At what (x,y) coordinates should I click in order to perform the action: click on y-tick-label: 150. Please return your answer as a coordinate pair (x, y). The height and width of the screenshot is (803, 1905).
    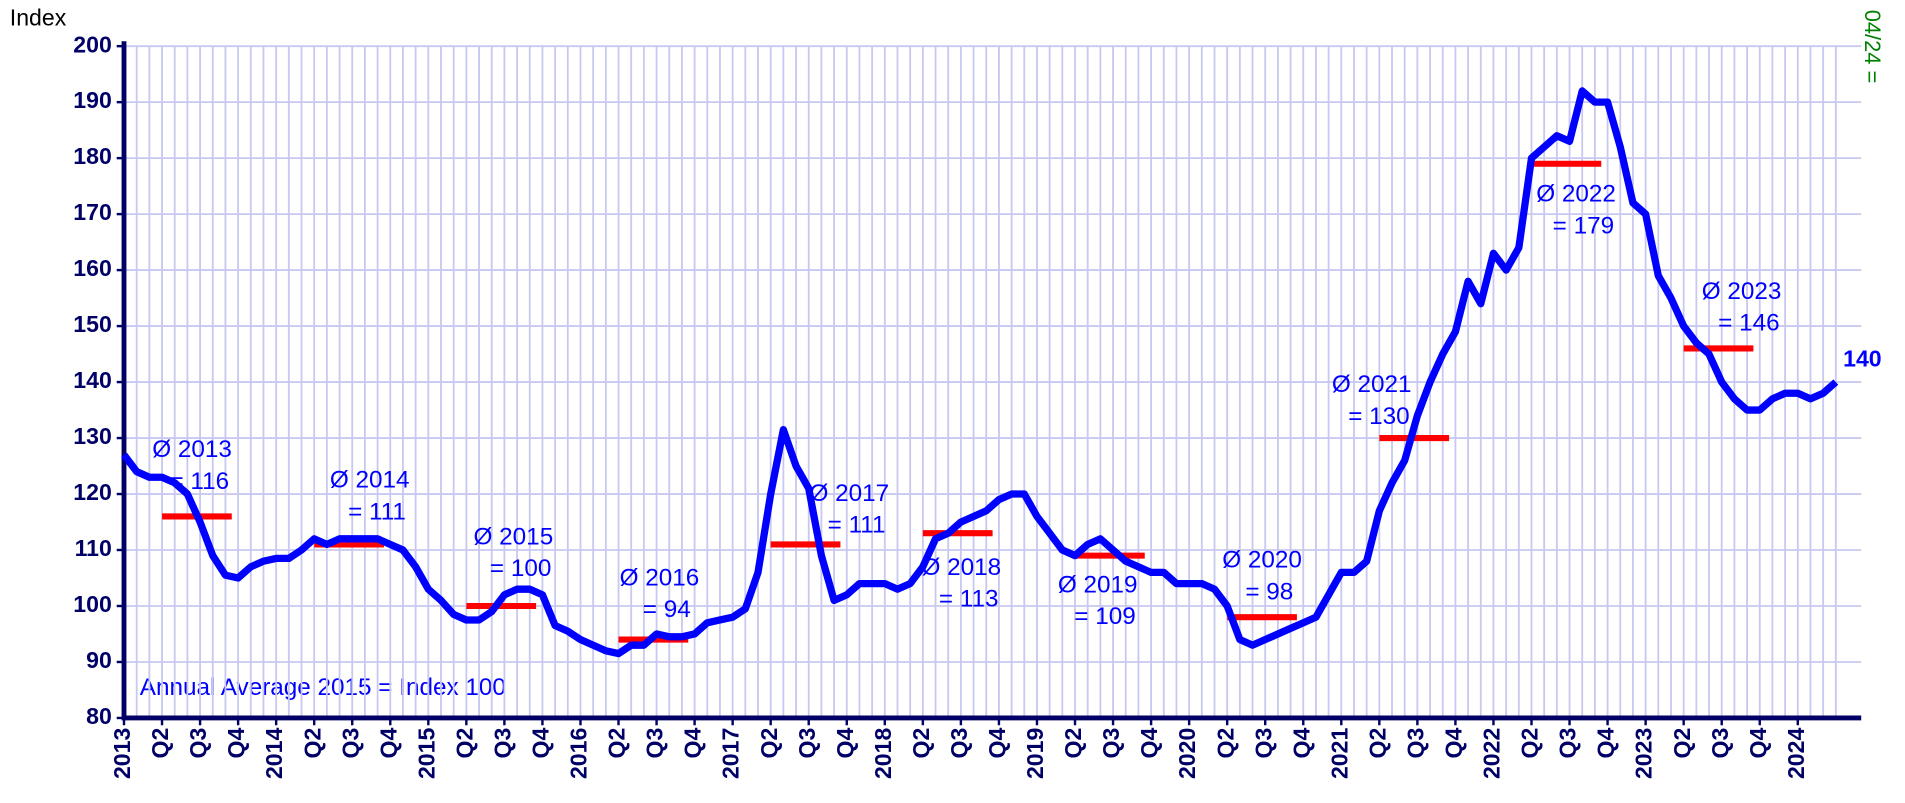
    Looking at the image, I should click on (92, 324).